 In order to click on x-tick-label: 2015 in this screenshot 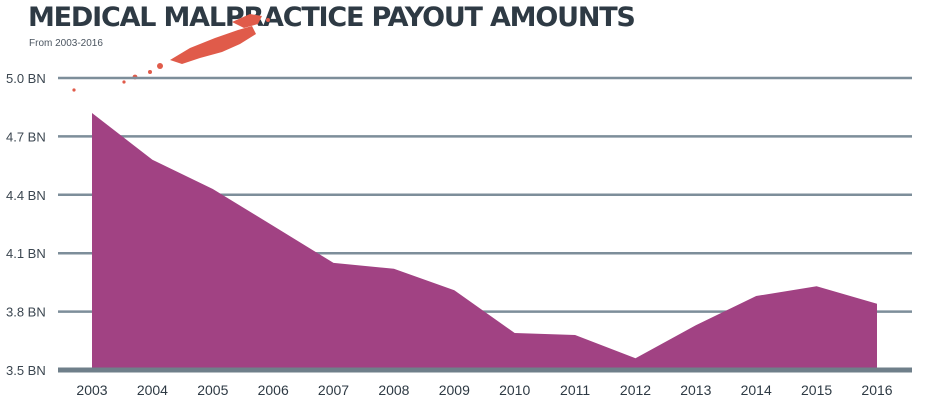, I will do `click(816, 390)`.